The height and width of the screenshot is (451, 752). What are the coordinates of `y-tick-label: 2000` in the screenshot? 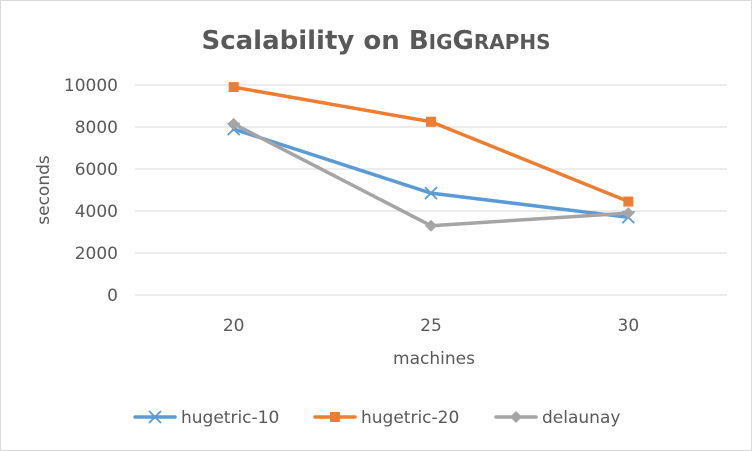 It's located at (96, 254).